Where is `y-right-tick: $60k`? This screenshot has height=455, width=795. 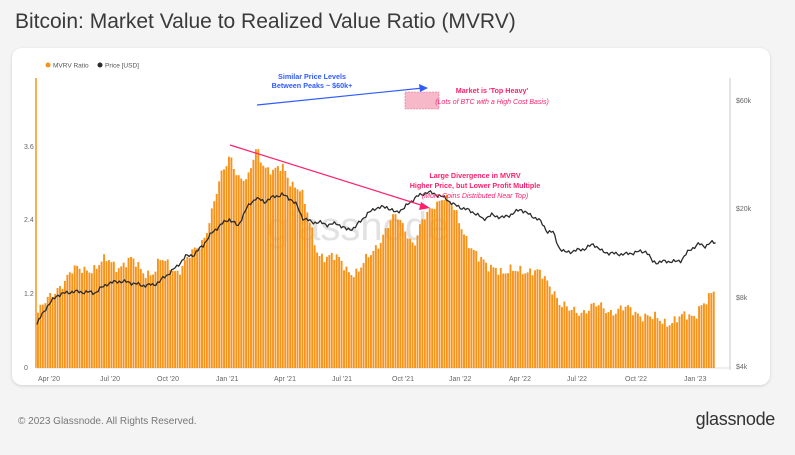
y-right-tick: $60k is located at coordinates (744, 101).